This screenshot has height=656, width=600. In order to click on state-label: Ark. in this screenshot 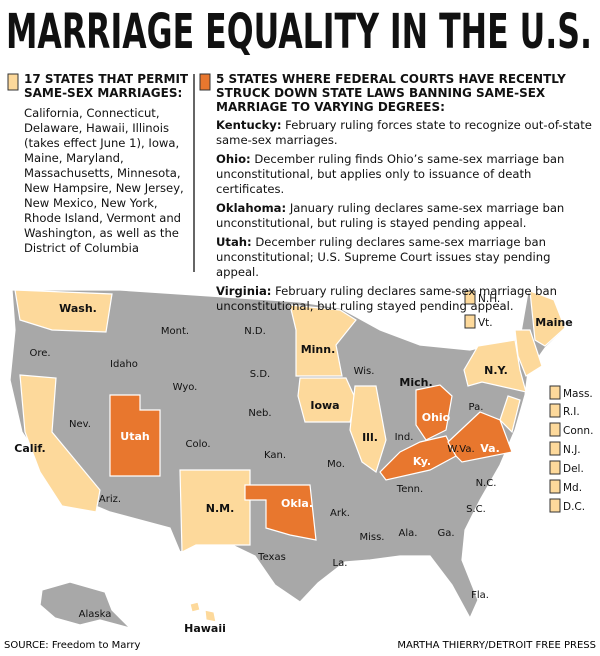, I will do `click(340, 513)`.